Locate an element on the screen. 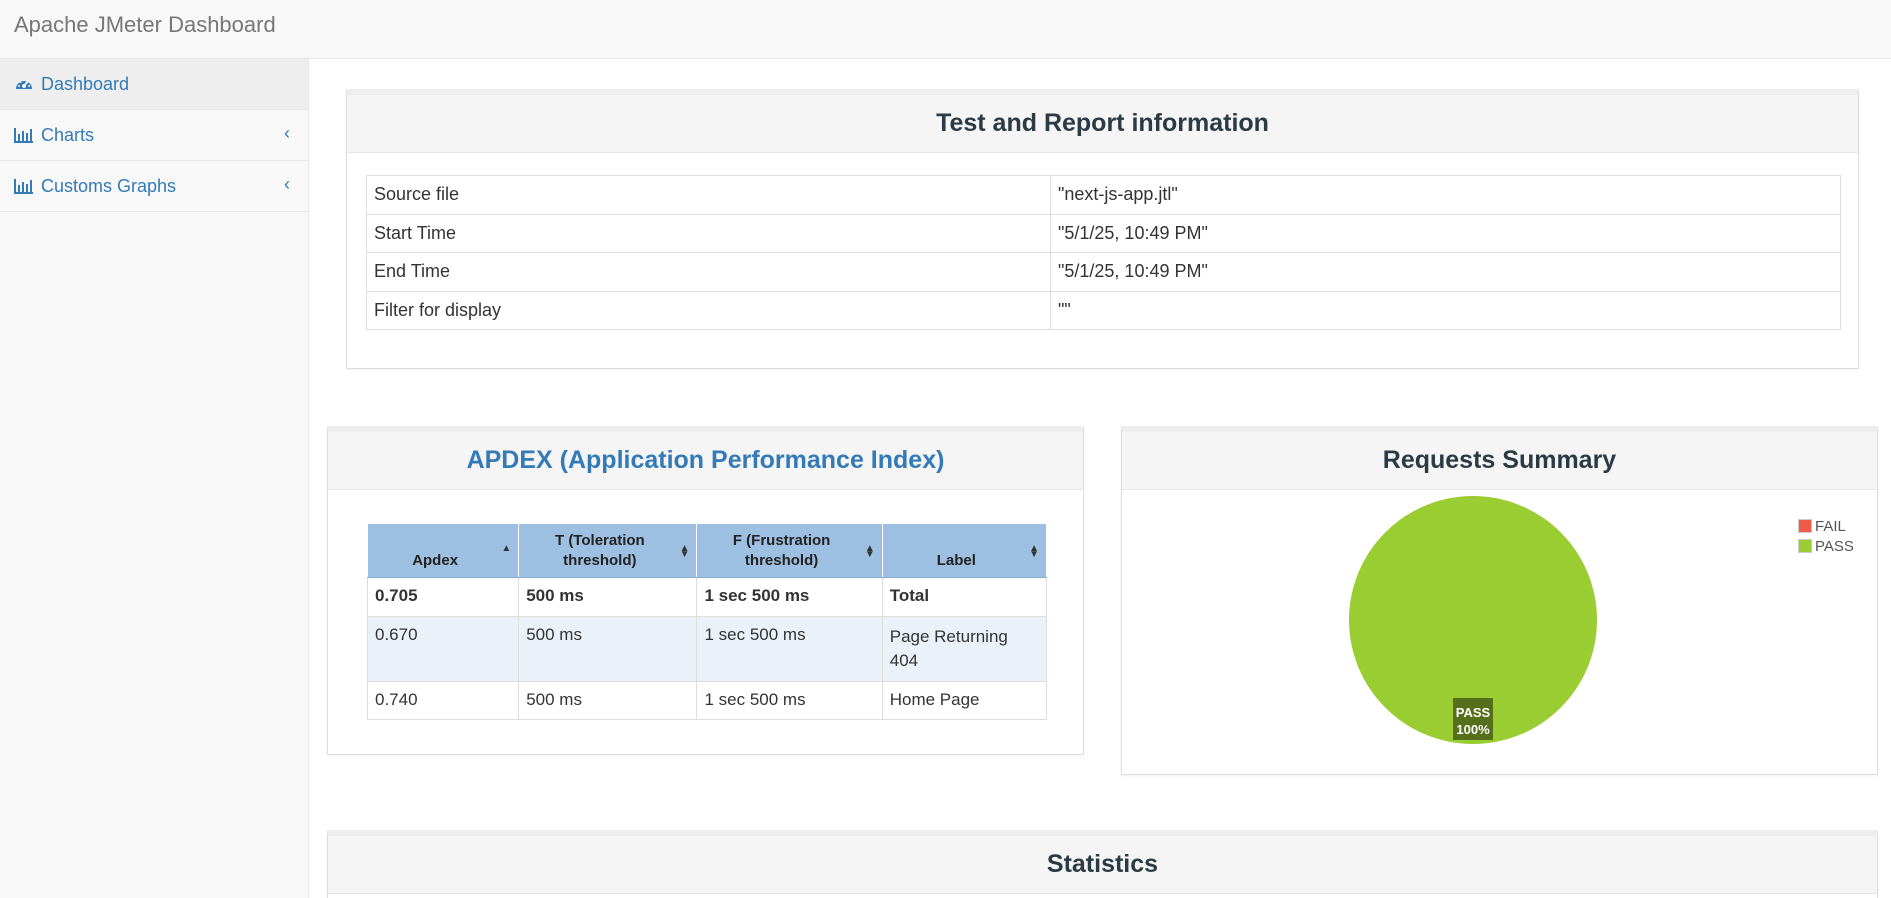 The height and width of the screenshot is (898, 1891). cell-label: Page Returning 404 is located at coordinates (964, 649).